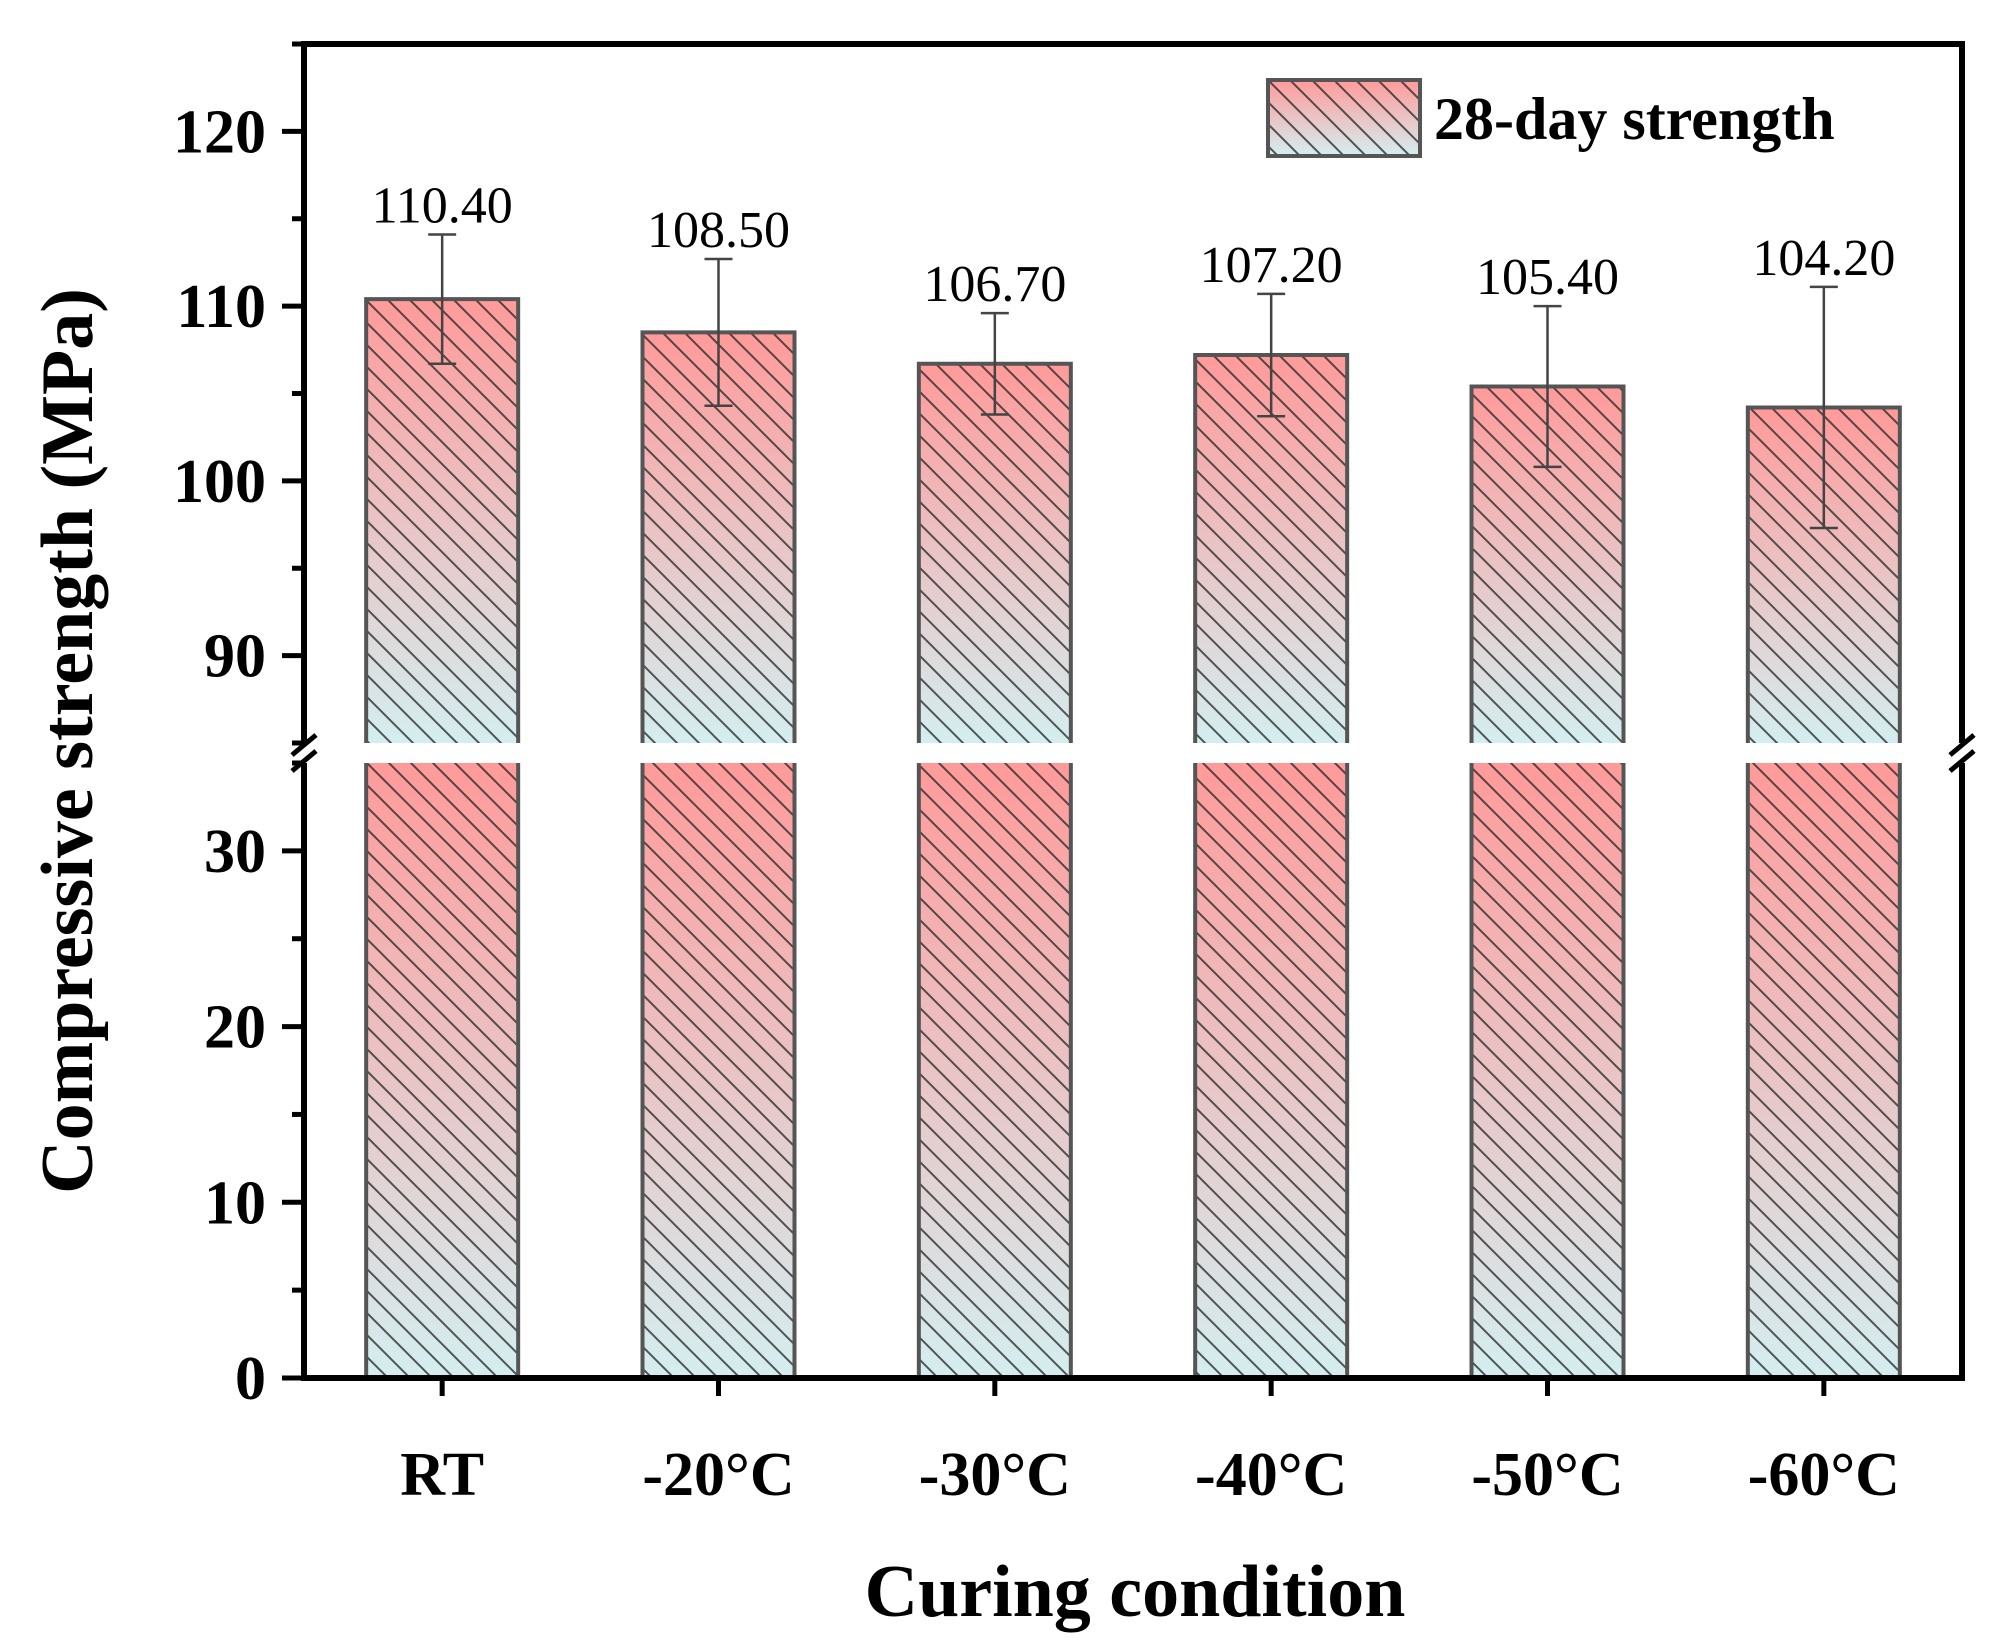 The height and width of the screenshot is (1650, 1998). Describe the element at coordinates (1547, 1475) in the screenshot. I see `x-tick-label-4: -50°C` at that location.